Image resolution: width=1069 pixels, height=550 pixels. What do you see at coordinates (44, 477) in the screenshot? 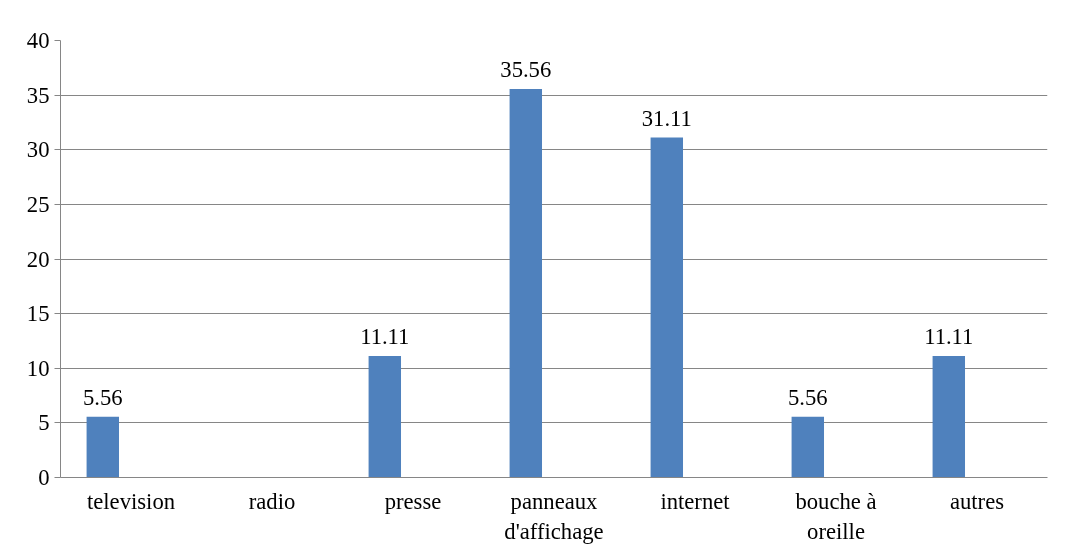
I see `y-tick-label: 0` at bounding box center [44, 477].